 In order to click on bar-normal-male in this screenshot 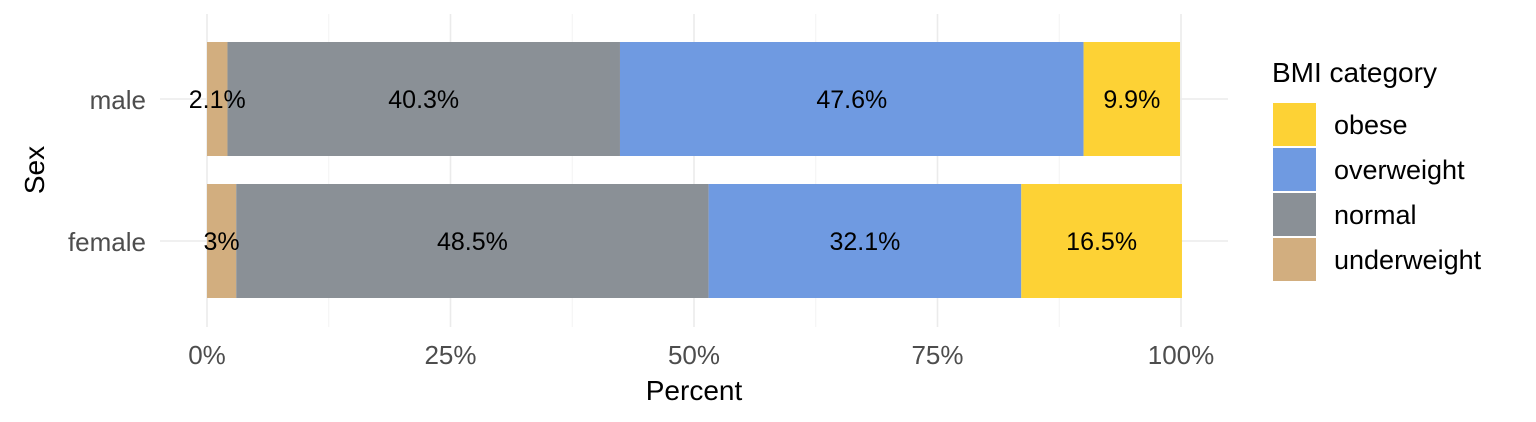, I will do `click(423, 99)`.